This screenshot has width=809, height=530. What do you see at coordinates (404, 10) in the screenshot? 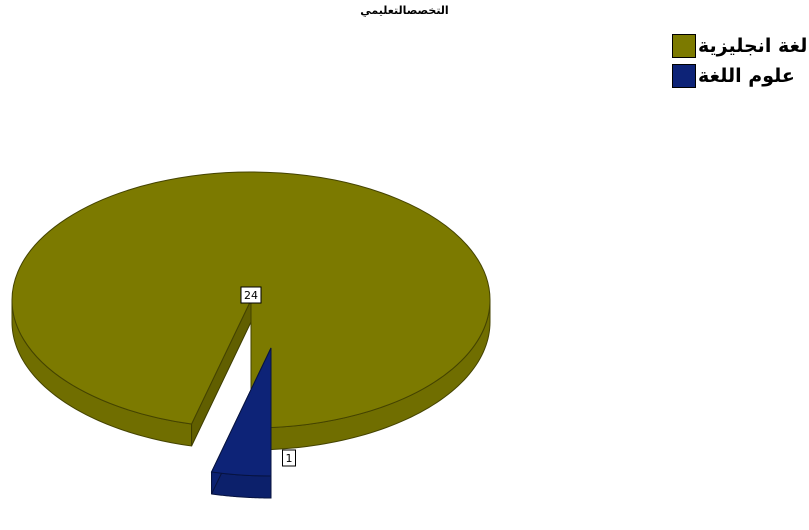
I see `chart-title: التخصصالتعليمي` at bounding box center [404, 10].